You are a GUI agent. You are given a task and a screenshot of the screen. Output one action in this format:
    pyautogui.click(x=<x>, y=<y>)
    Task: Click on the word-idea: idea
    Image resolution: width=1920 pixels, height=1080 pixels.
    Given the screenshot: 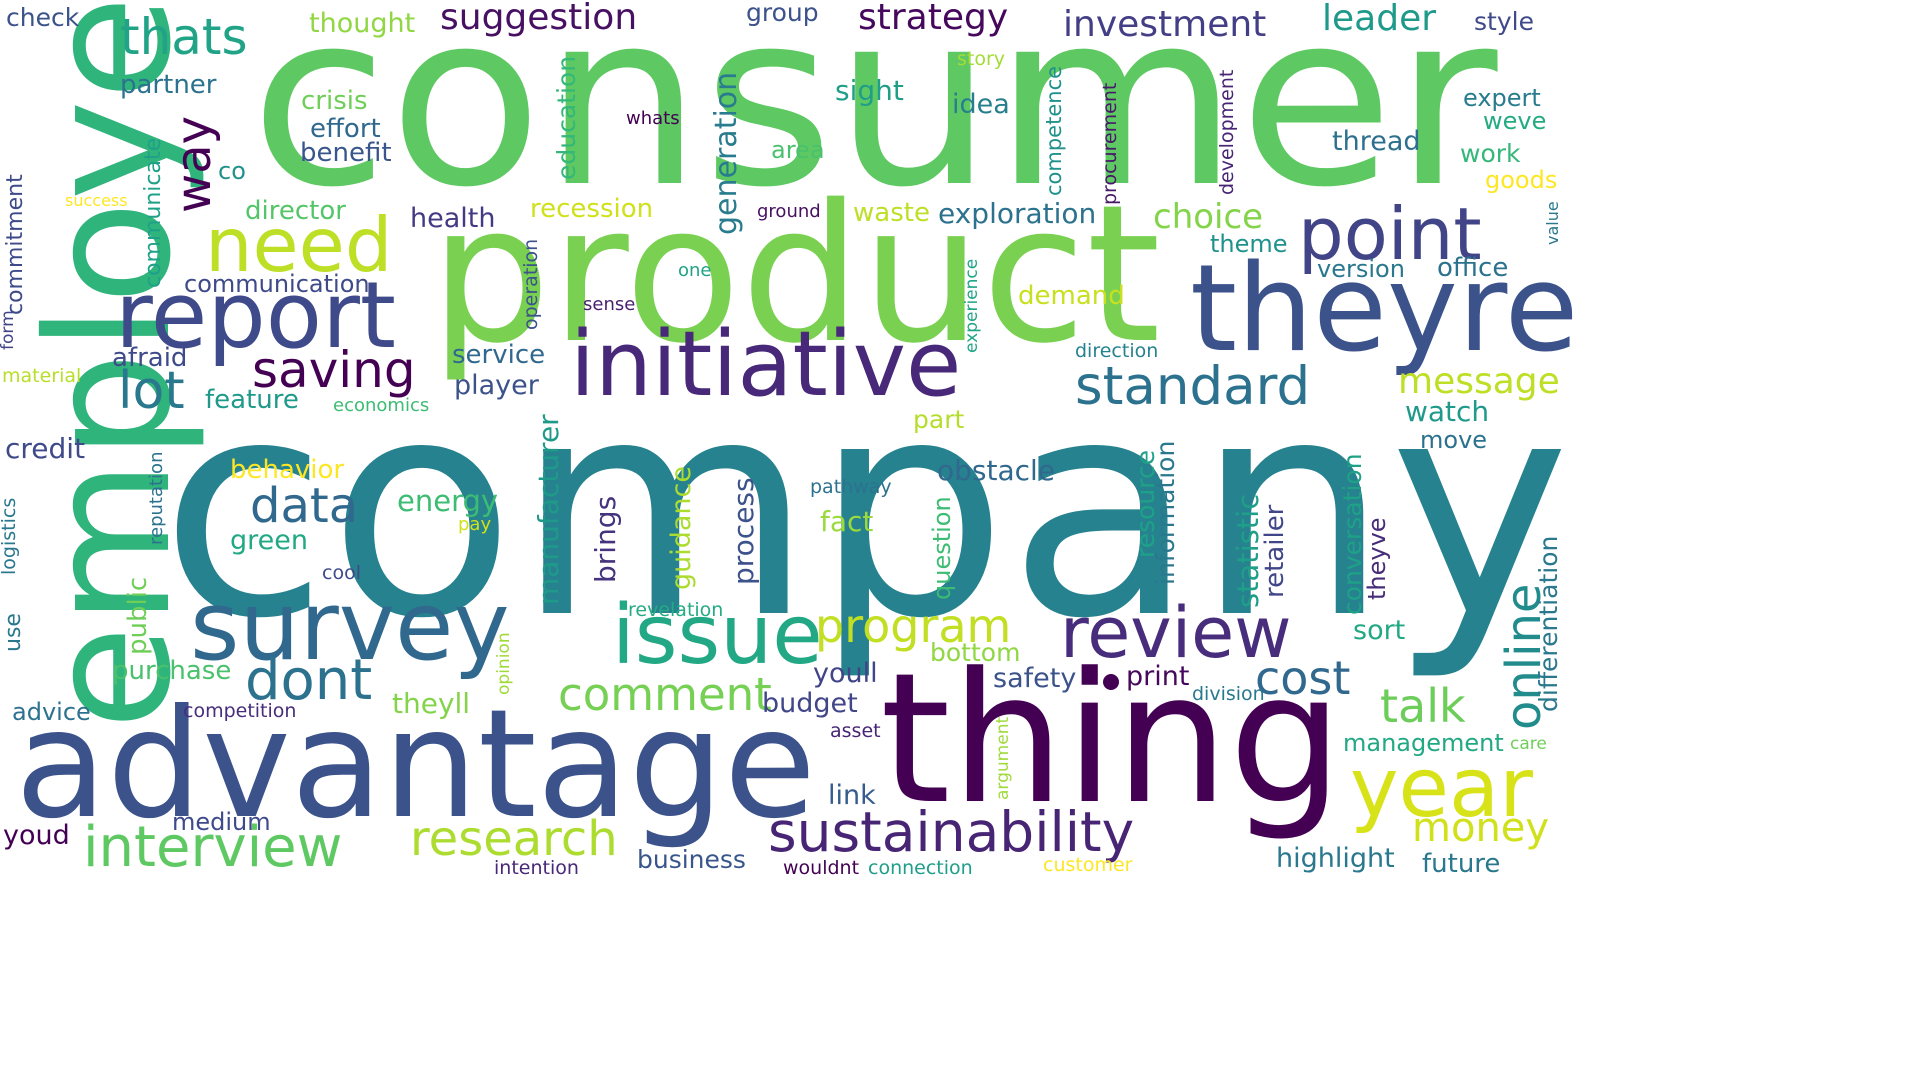 What is the action you would take?
    pyautogui.click(x=981, y=104)
    